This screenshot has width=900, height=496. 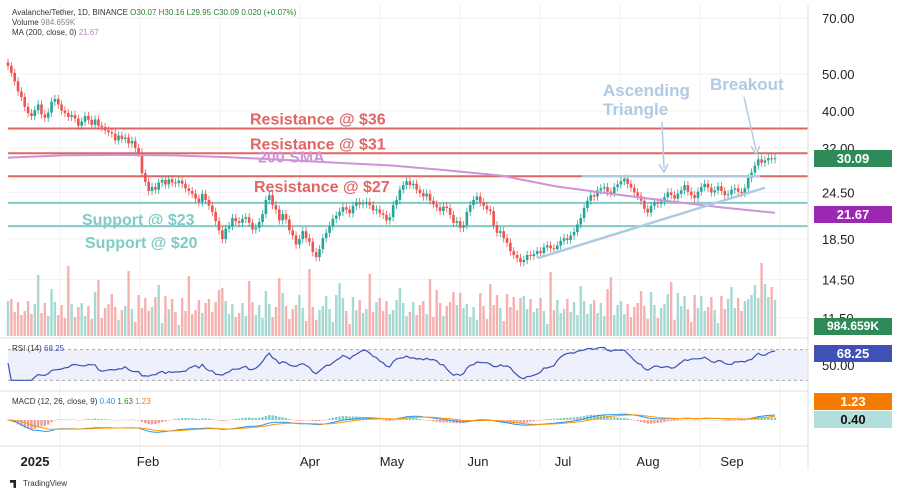 I want to click on rsi-line, so click(x=391, y=363).